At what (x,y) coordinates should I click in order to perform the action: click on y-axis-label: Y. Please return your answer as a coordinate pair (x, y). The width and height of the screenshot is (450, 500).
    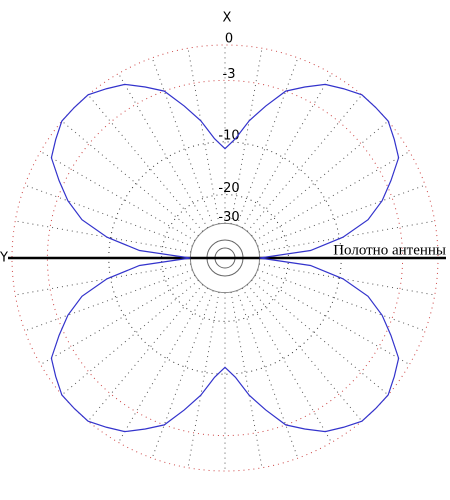
    Looking at the image, I should click on (4, 258).